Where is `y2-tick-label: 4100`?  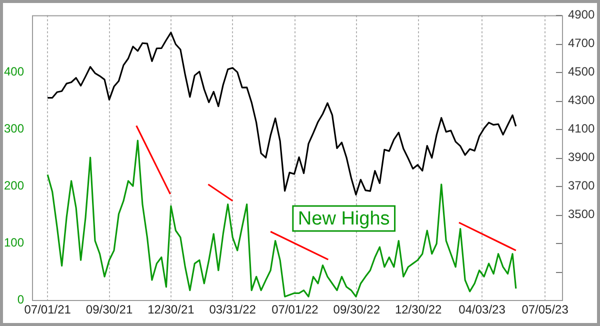 y2-tick-label: 4100 is located at coordinates (582, 128).